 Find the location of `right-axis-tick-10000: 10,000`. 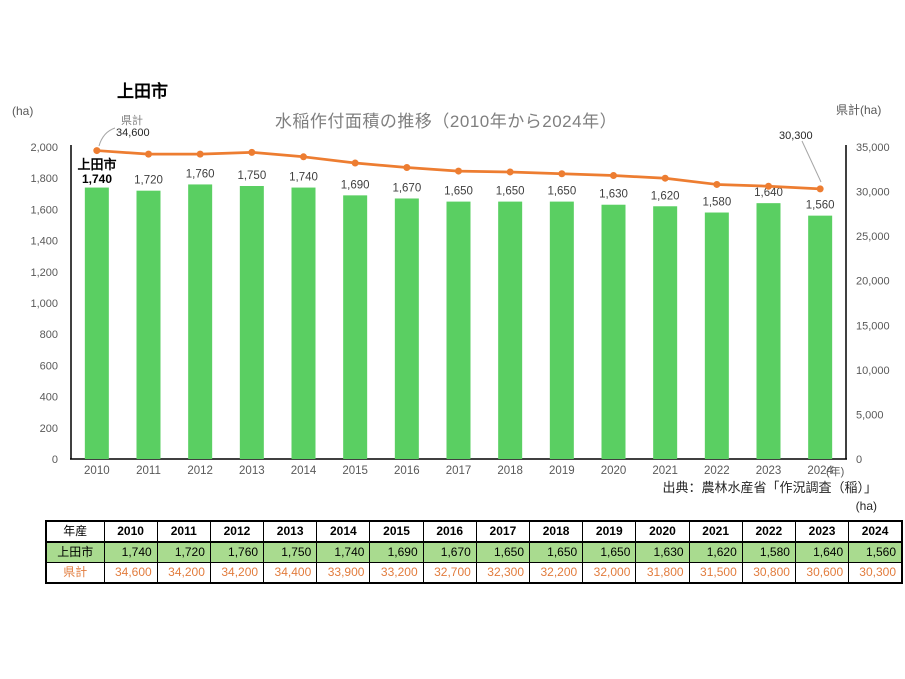

right-axis-tick-10000: 10,000 is located at coordinates (873, 371).